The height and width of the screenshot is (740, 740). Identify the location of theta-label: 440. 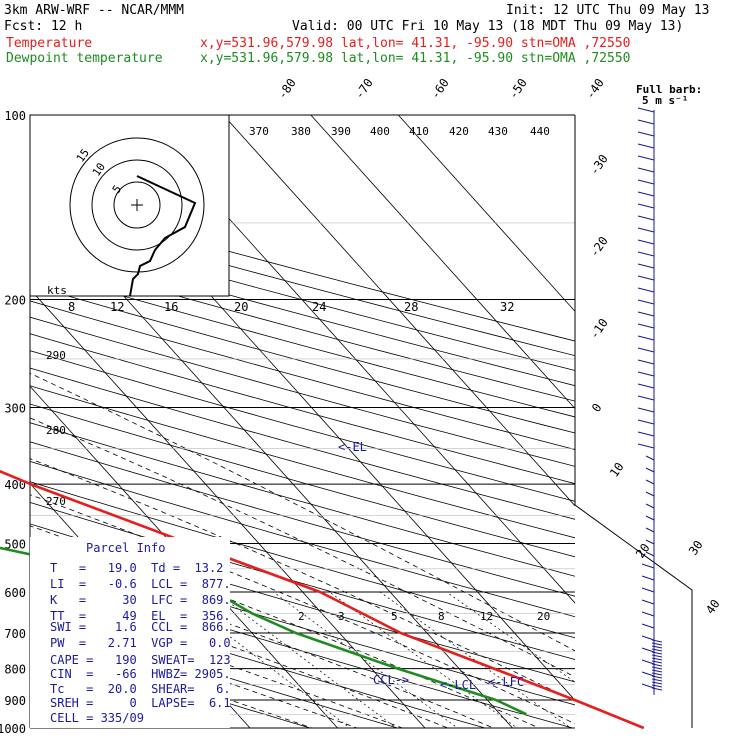
(540, 131).